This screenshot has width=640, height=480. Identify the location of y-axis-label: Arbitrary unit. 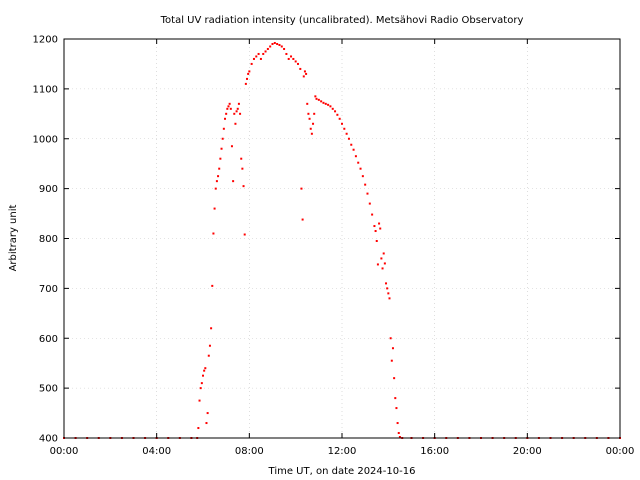
(13, 238).